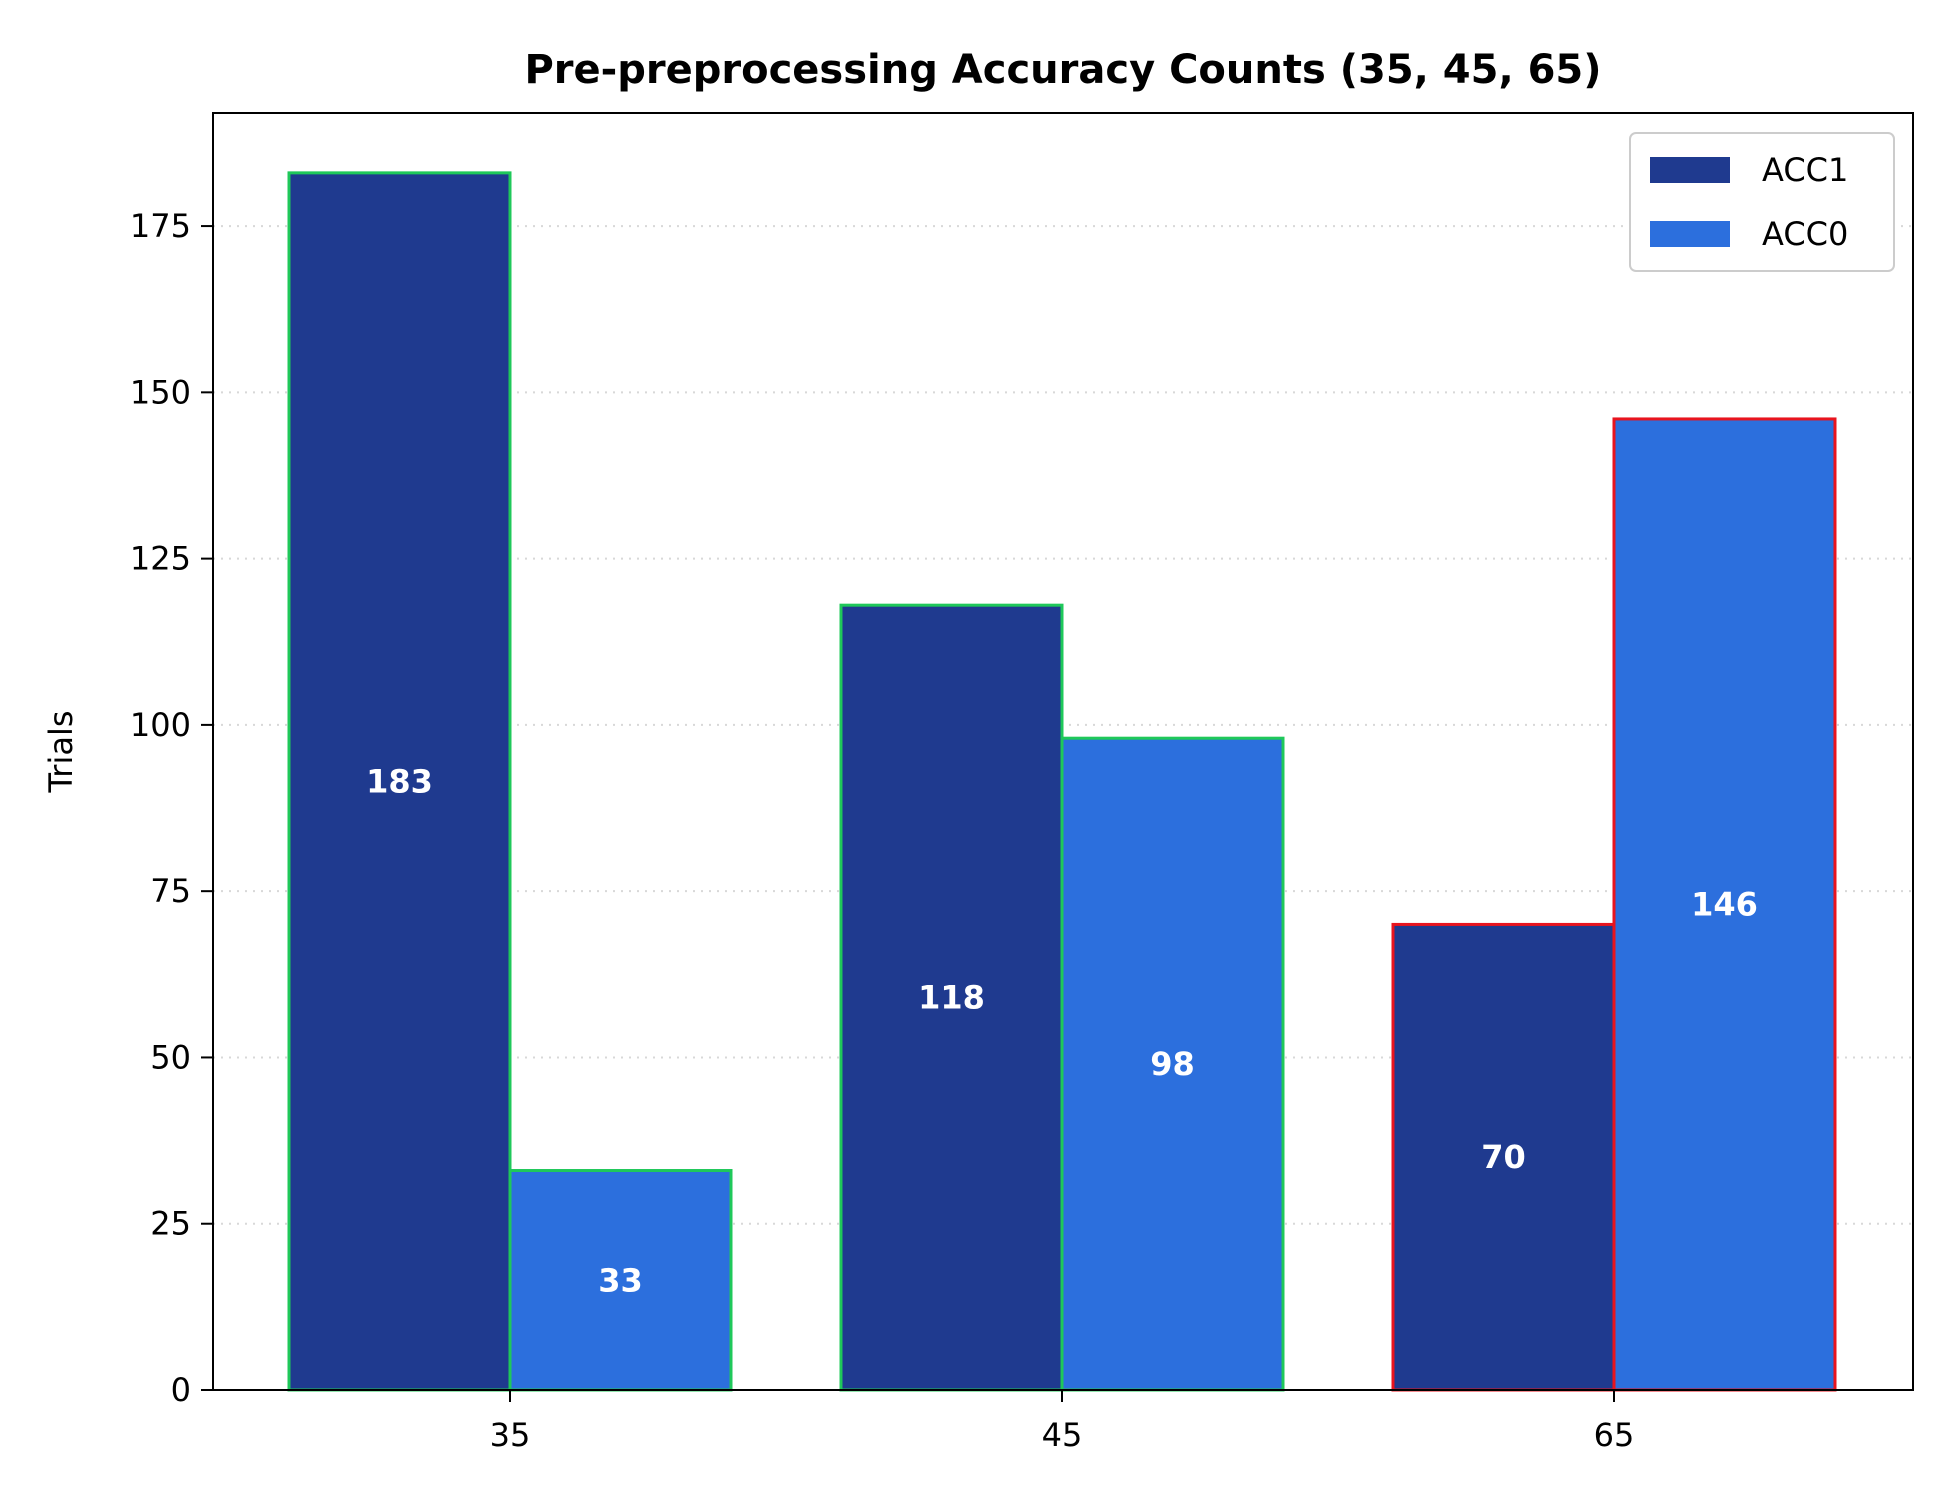  What do you see at coordinates (181, 1390) in the screenshot?
I see `y-tick-label: 0` at bounding box center [181, 1390].